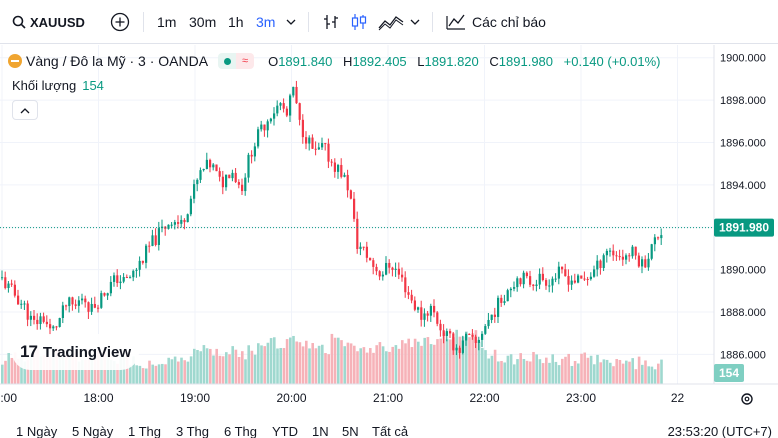 Image resolution: width=778 pixels, height=438 pixels. What do you see at coordinates (93, 85) in the screenshot?
I see `volume-value: 154` at bounding box center [93, 85].